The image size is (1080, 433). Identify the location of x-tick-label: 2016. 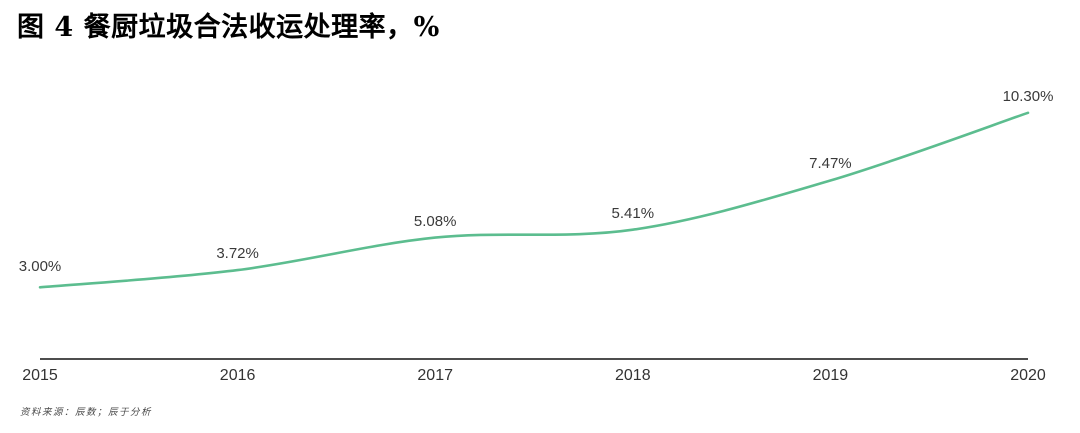
(237, 375).